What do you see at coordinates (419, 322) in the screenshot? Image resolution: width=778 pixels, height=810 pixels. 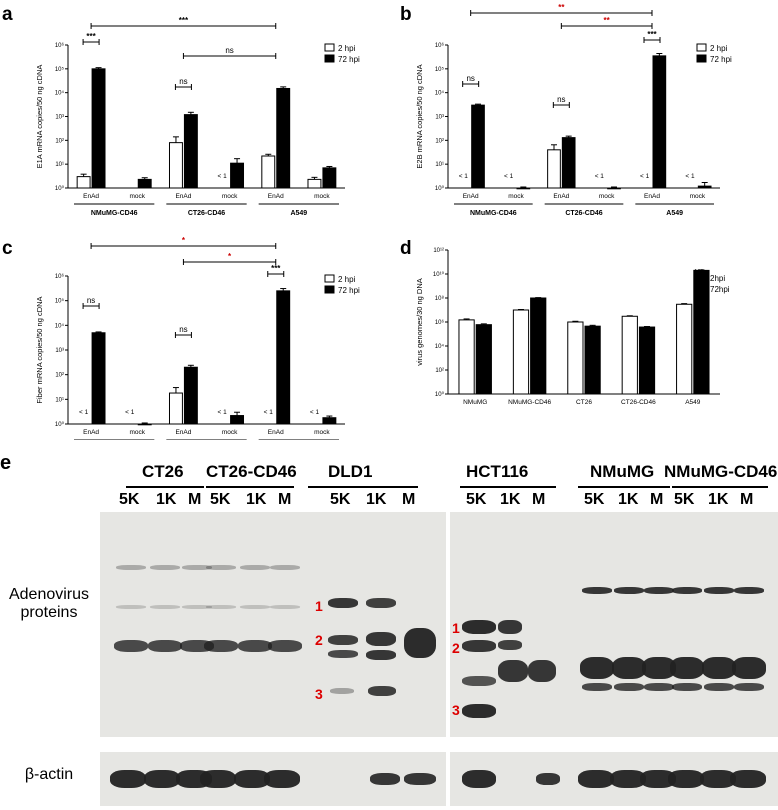 I see `y-axis-label: virus genomes/30 ng DNA` at bounding box center [419, 322].